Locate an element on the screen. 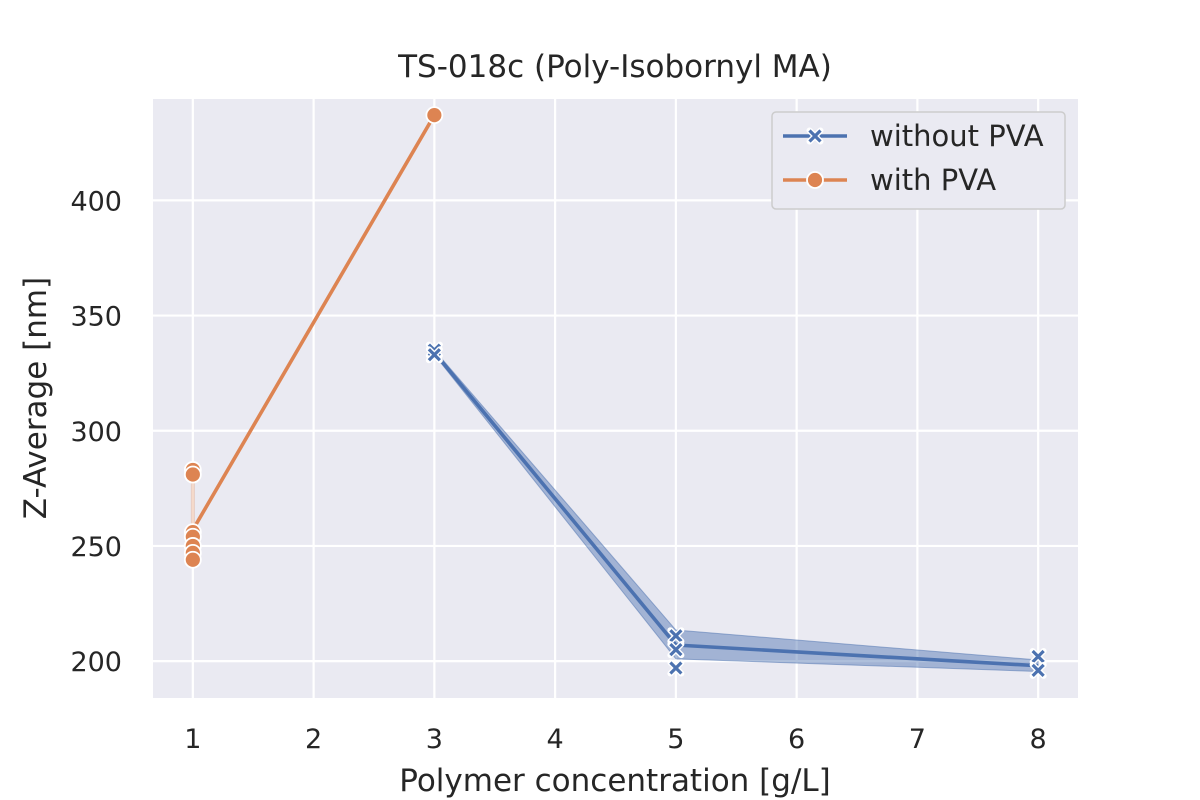  legend-item-without-pva: without PVA is located at coordinates (913, 136).